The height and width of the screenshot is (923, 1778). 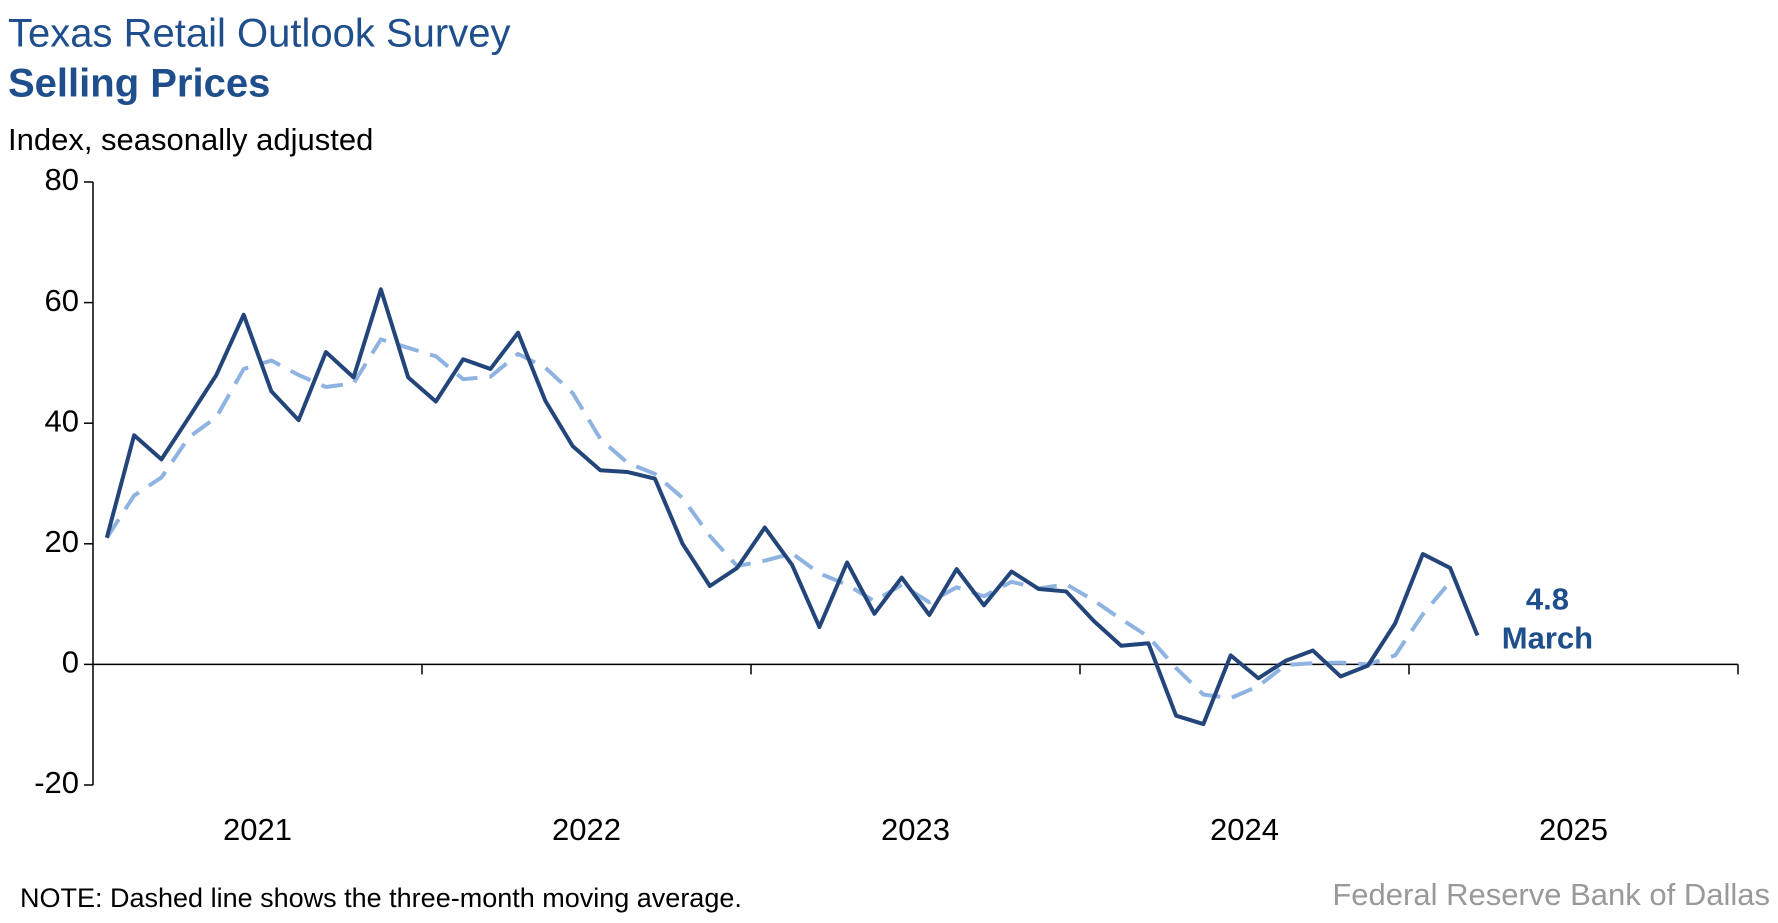 I want to click on y-tick-label: 80, so click(x=62, y=179).